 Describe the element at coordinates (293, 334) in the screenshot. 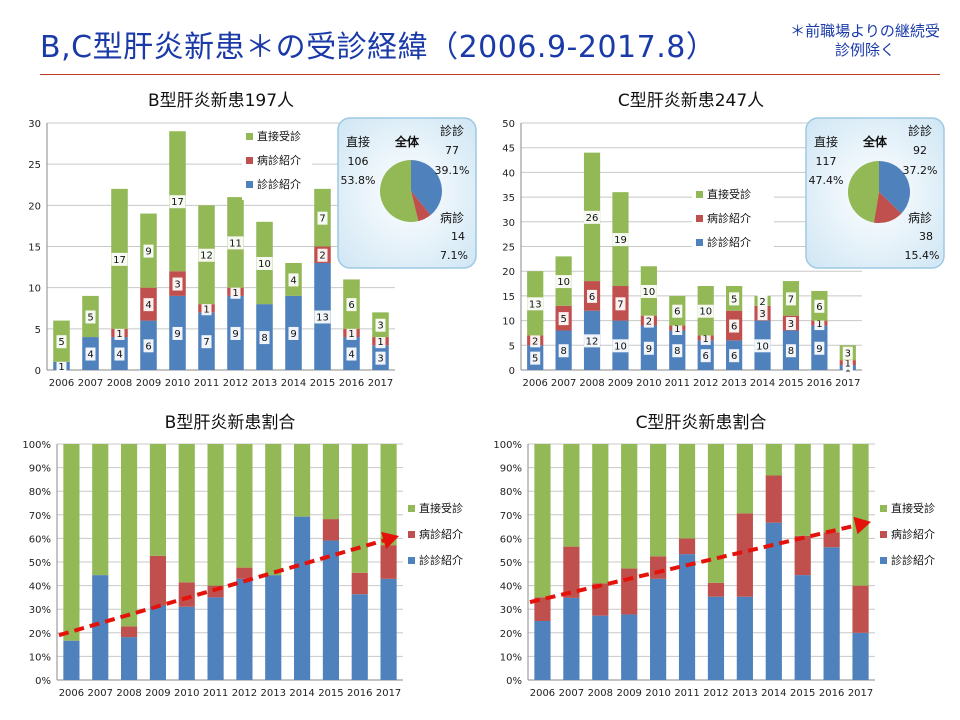

I see `data-label: 9` at that location.